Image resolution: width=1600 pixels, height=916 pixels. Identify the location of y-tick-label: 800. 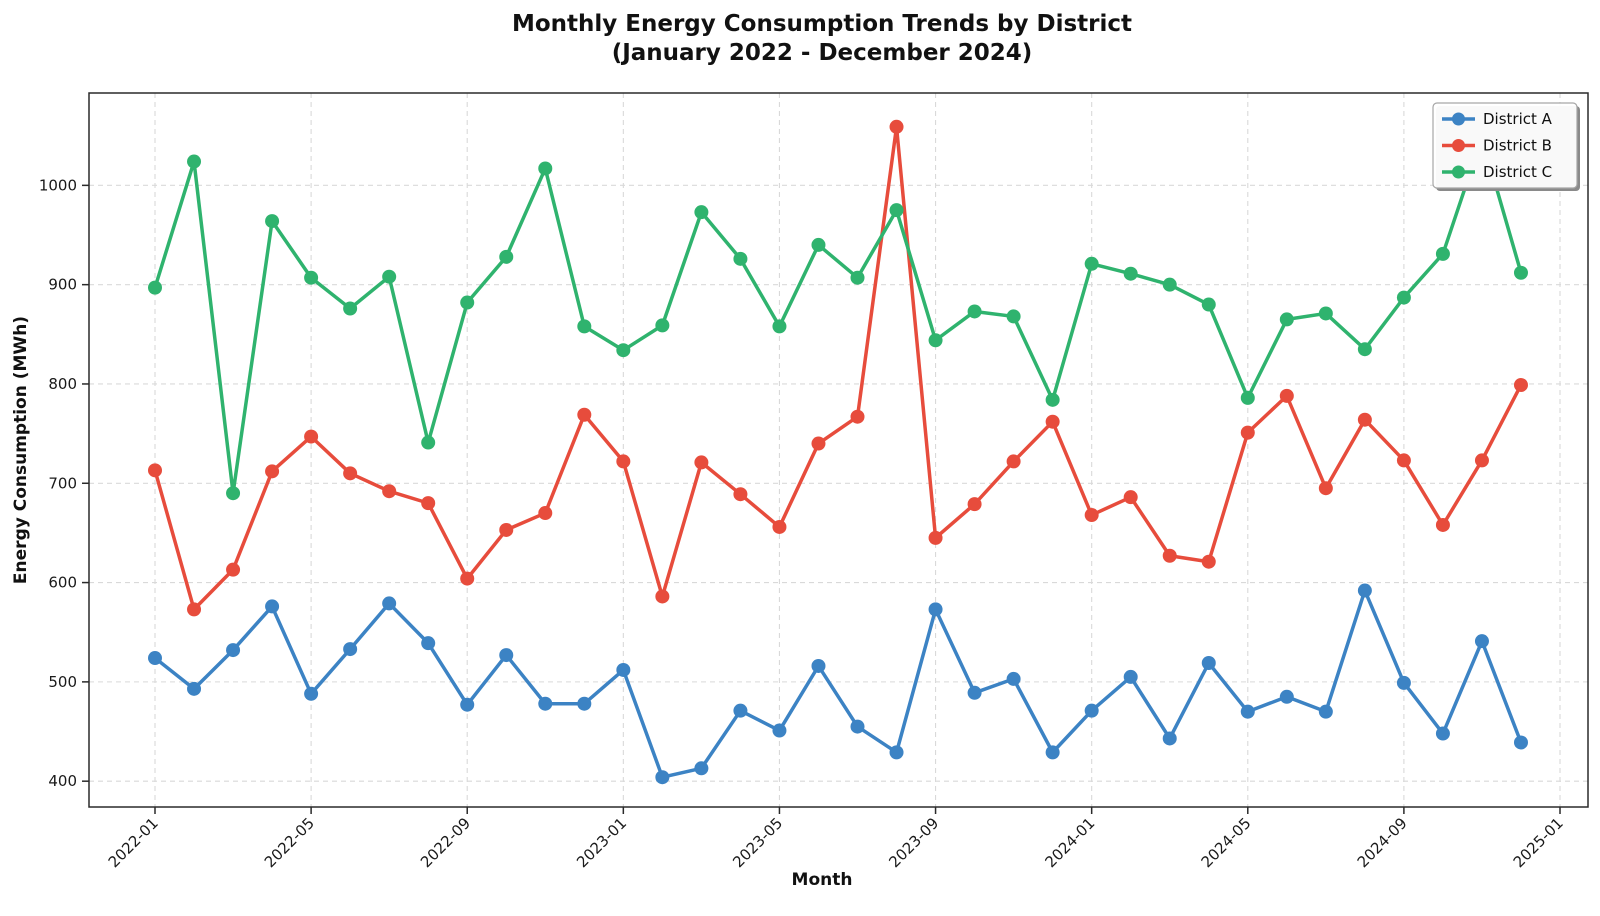
(62, 384).